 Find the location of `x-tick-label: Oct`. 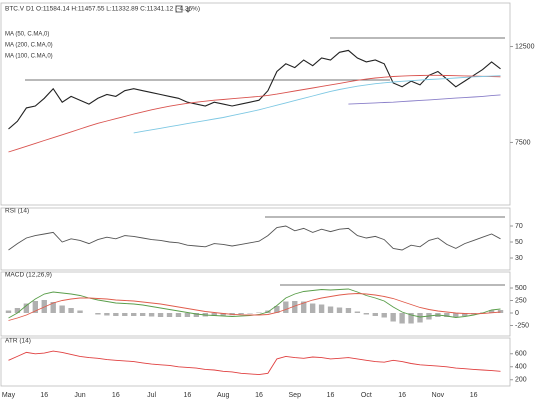

x-tick-label: Oct is located at coordinates (366, 395).